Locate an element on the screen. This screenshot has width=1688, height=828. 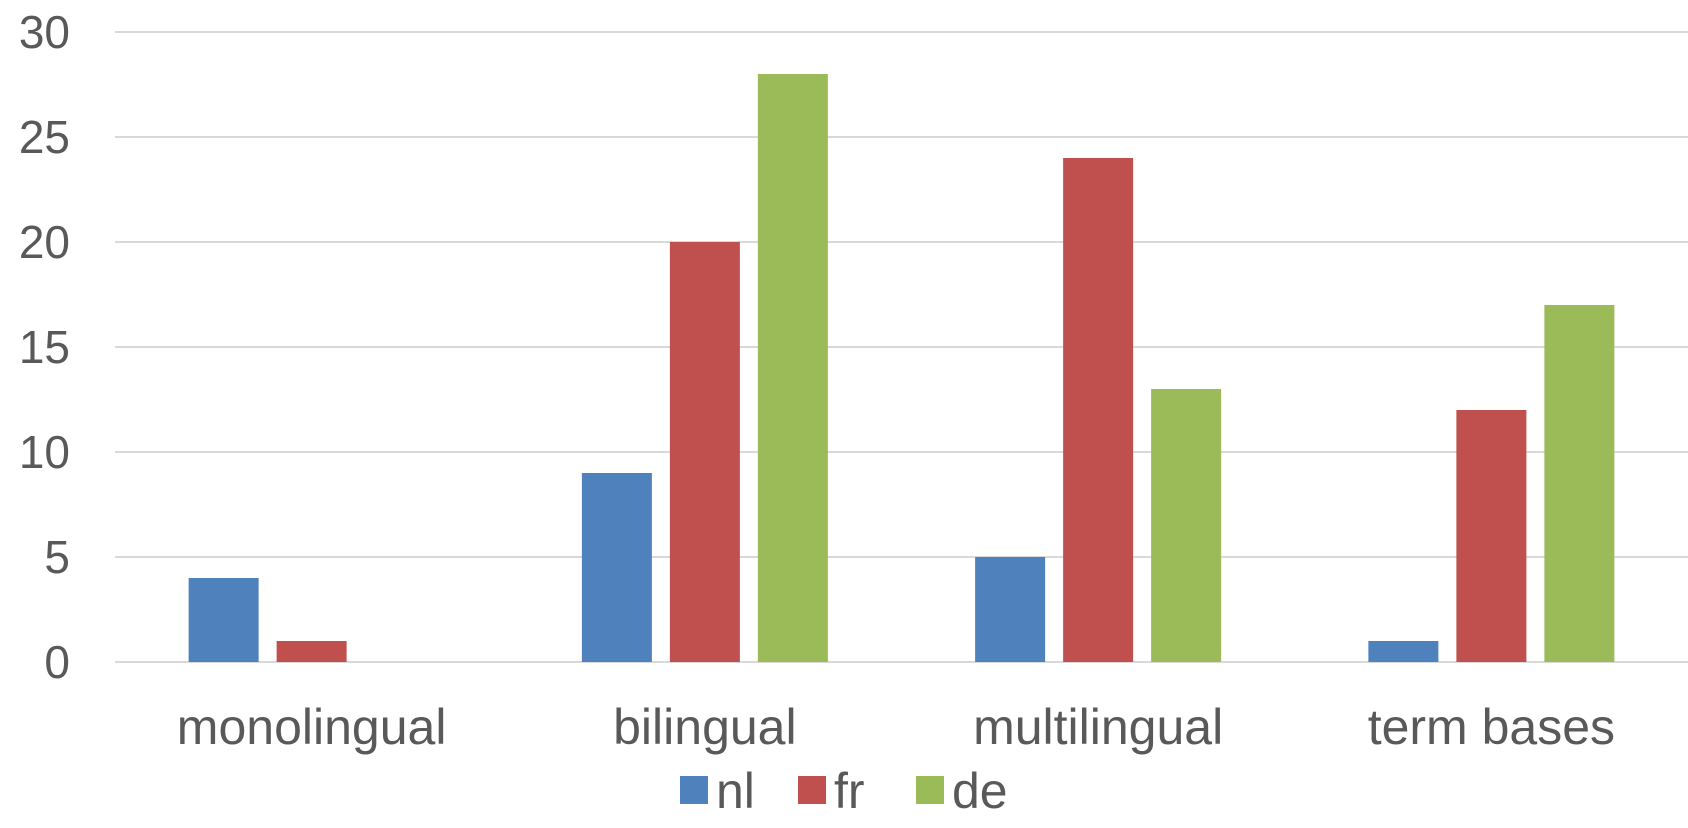
x-category-label: term bases is located at coordinates (1491, 727).